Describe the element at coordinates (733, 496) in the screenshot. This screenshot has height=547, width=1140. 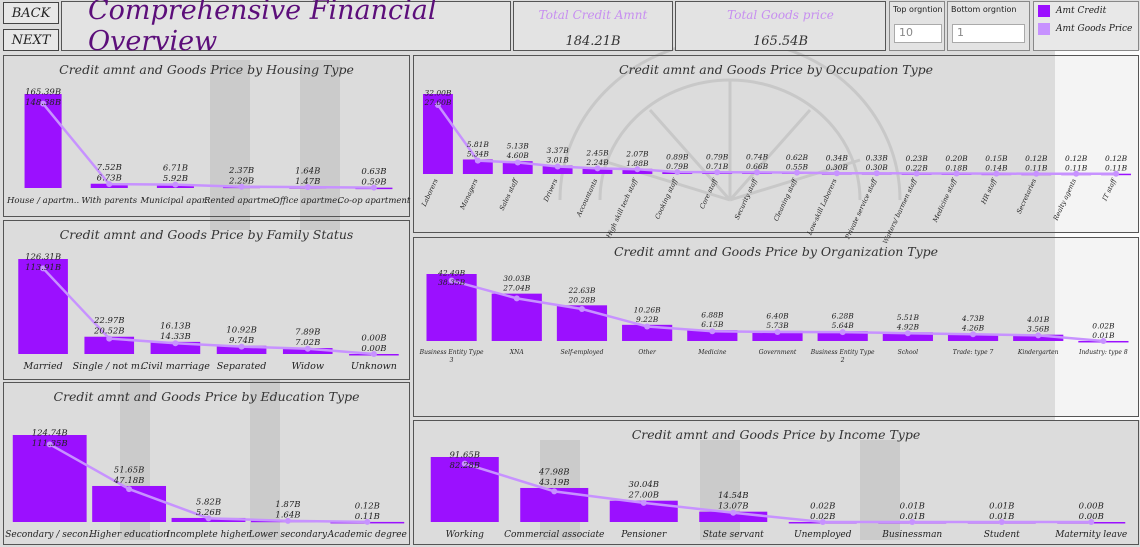
I see `label-amt-credit: 14.54B` at that location.